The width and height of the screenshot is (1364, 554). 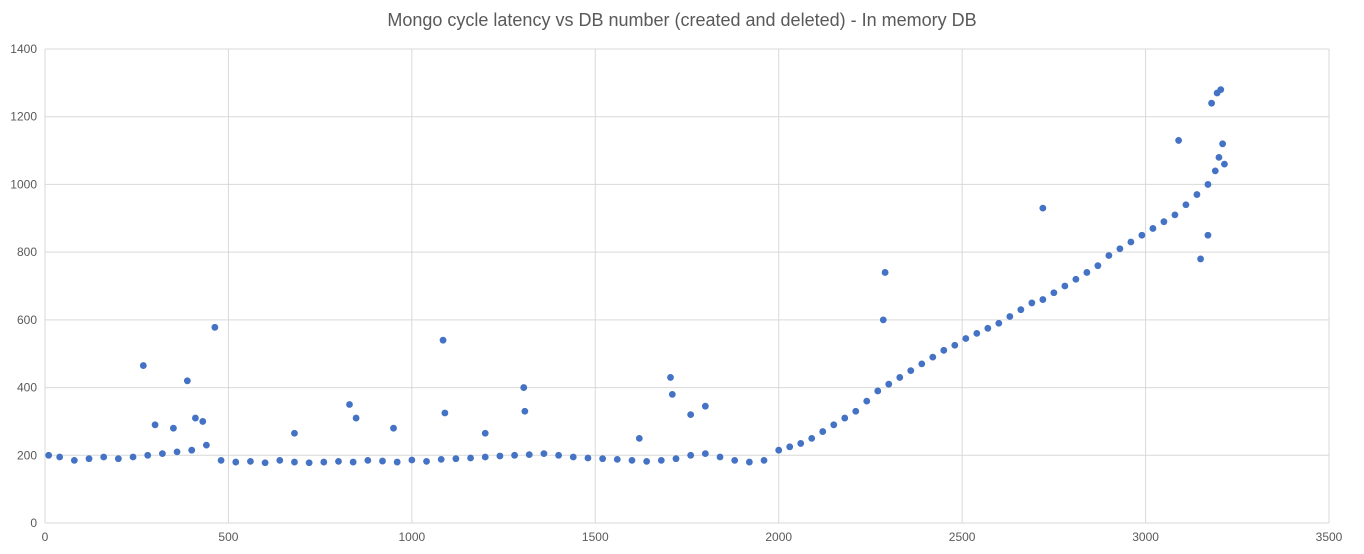 What do you see at coordinates (27, 455) in the screenshot?
I see `y-tick-label: 200` at bounding box center [27, 455].